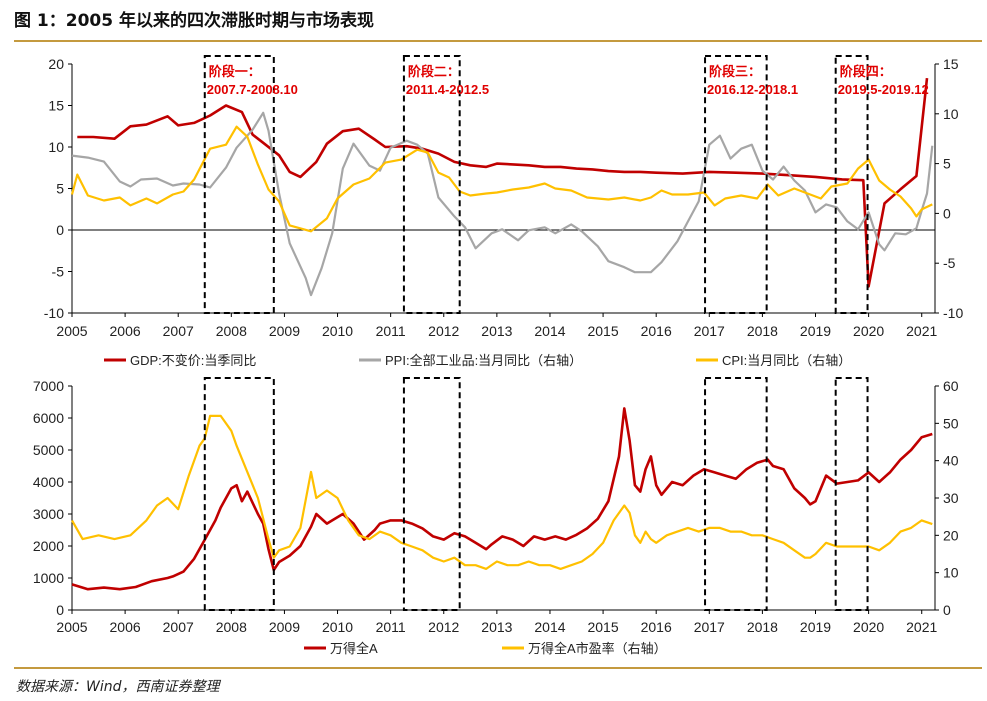 This screenshot has width=987, height=701. What do you see at coordinates (949, 263) in the screenshot?
I see `right-tick-label: -5` at bounding box center [949, 263].